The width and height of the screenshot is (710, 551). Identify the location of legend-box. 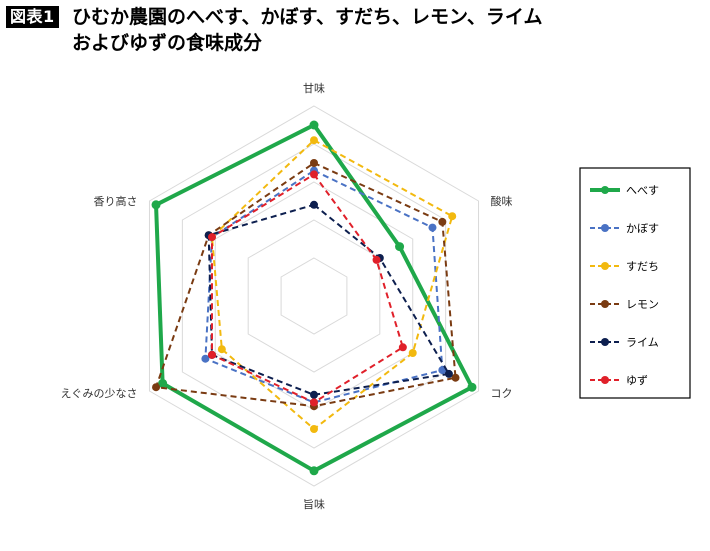
(635, 283).